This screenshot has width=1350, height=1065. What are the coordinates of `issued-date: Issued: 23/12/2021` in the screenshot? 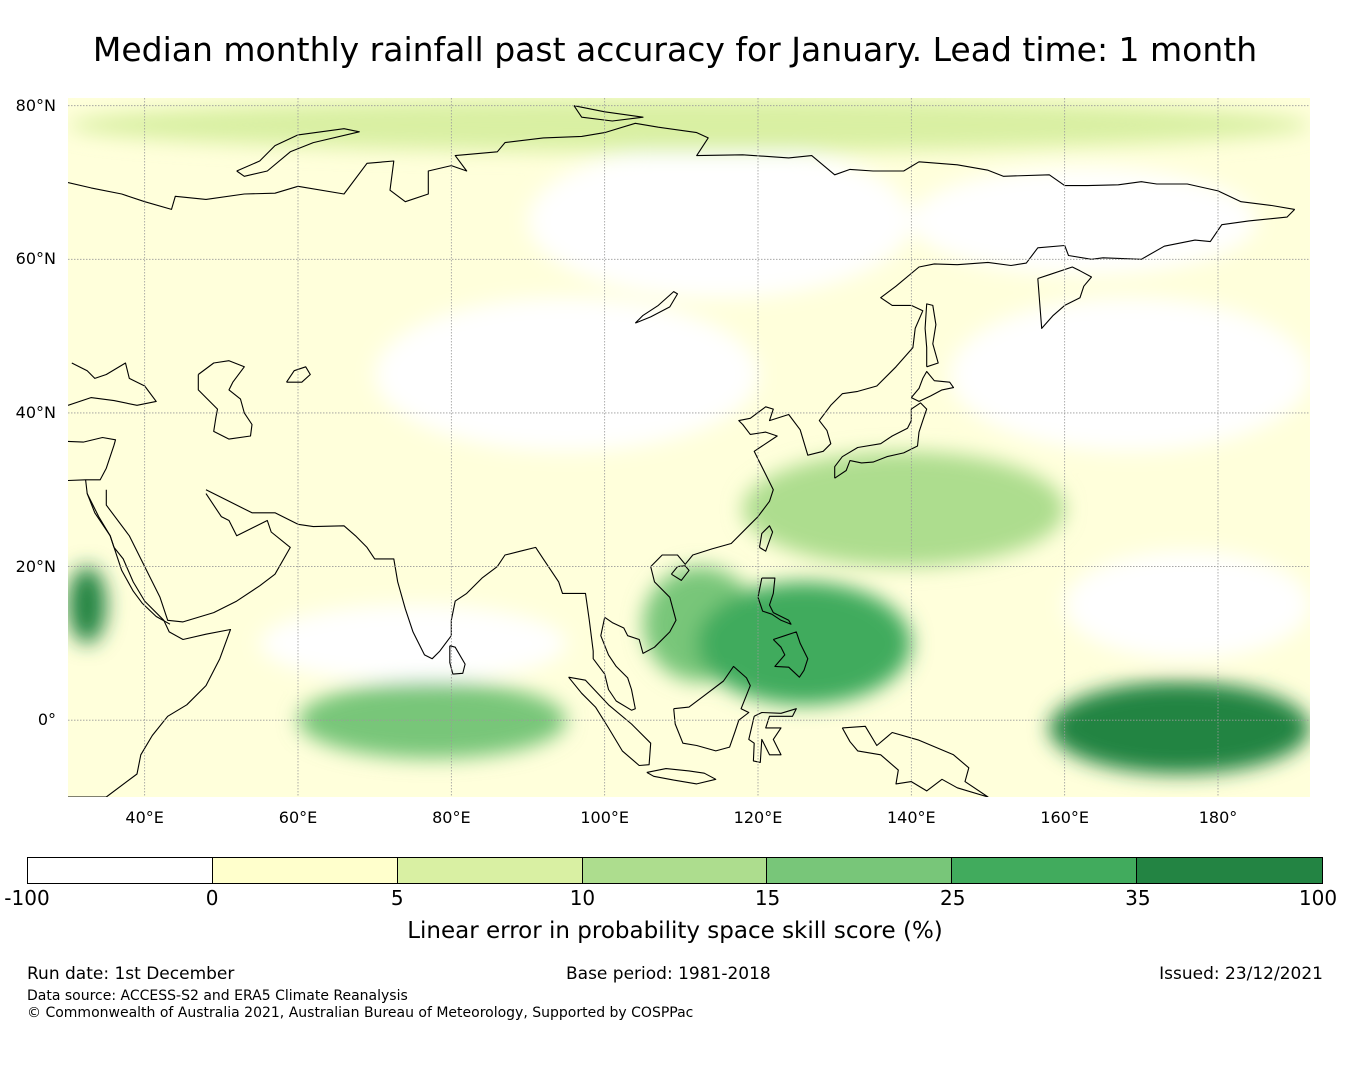 It's located at (1241, 974).